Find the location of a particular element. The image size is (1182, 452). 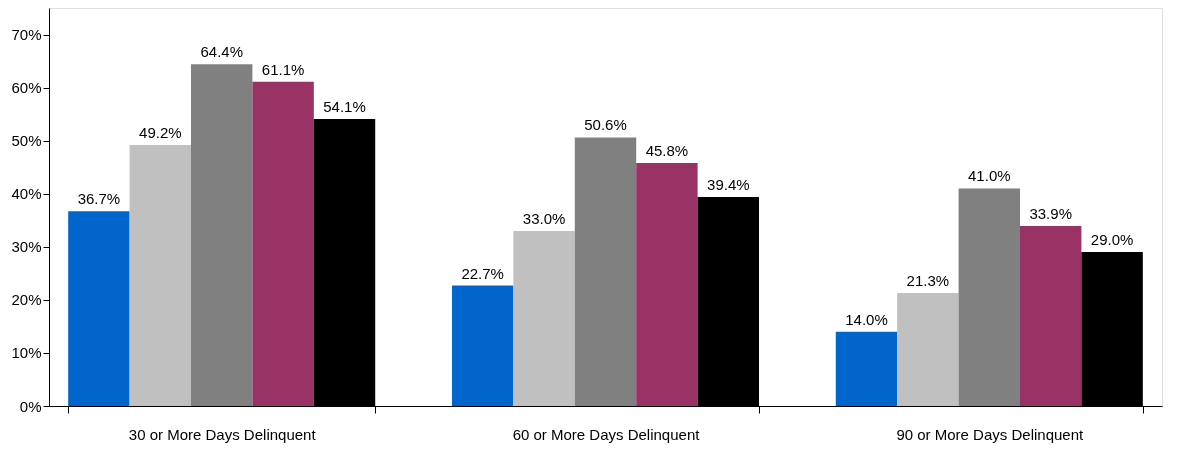

y-tick-label: 60% is located at coordinates (26, 88).